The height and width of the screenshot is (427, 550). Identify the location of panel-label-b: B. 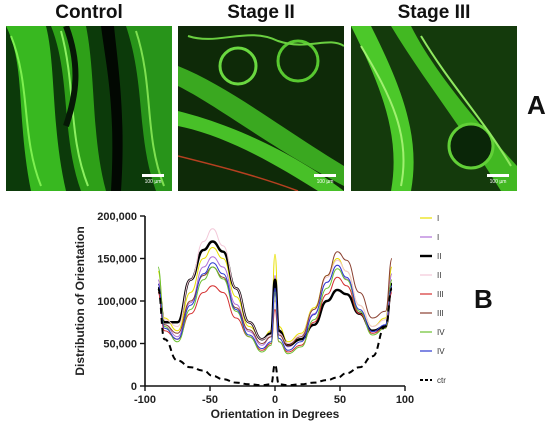
(483, 299).